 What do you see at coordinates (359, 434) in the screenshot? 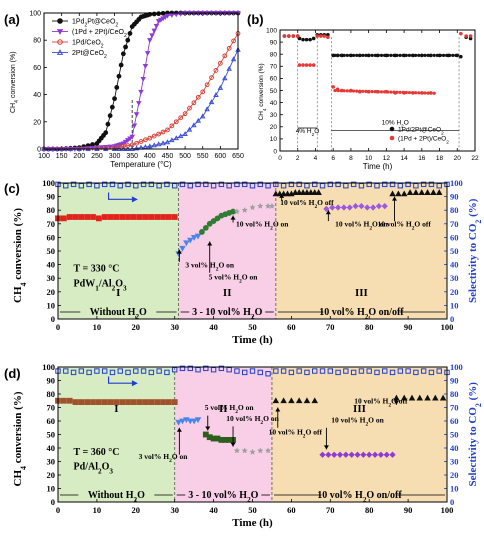
I see `region-iii` at bounding box center [359, 434].